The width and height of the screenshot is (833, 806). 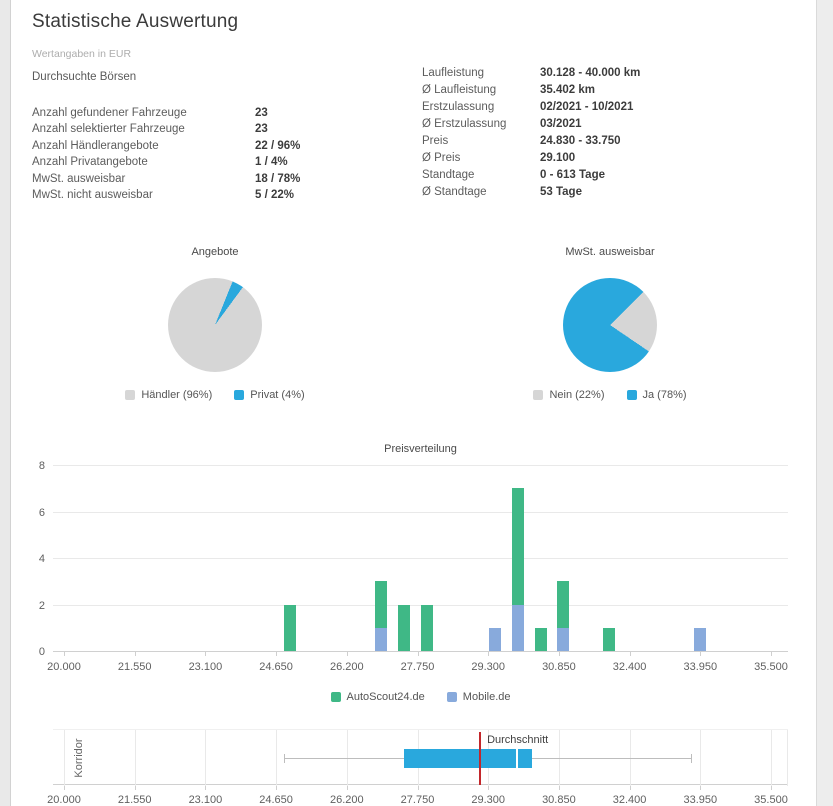 What do you see at coordinates (41, 652) in the screenshot?
I see `y-axis-label: 0` at bounding box center [41, 652].